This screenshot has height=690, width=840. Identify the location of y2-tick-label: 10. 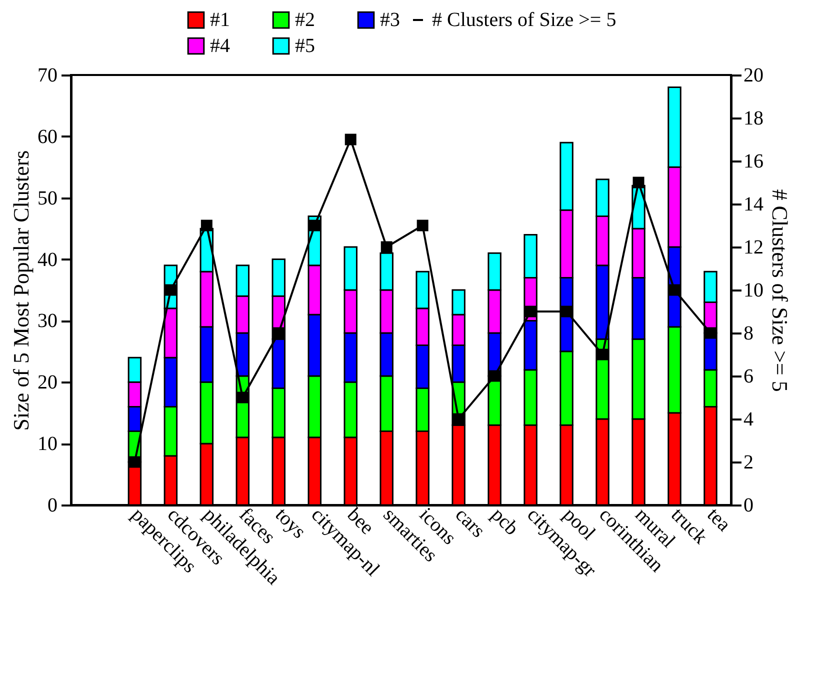
(754, 291).